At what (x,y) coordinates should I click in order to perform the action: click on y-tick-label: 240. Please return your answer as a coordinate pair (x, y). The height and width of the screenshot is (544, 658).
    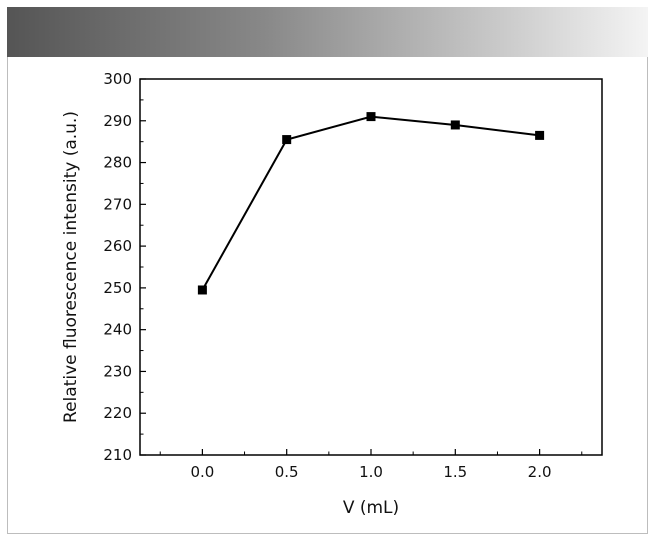
    Looking at the image, I should click on (117, 330).